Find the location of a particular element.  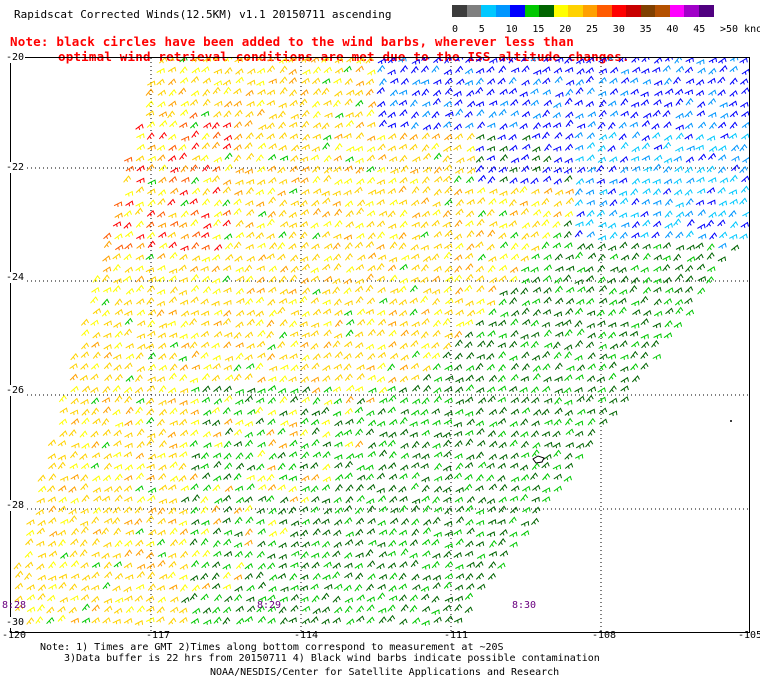

longitude-label: -117 is located at coordinates (158, 635).